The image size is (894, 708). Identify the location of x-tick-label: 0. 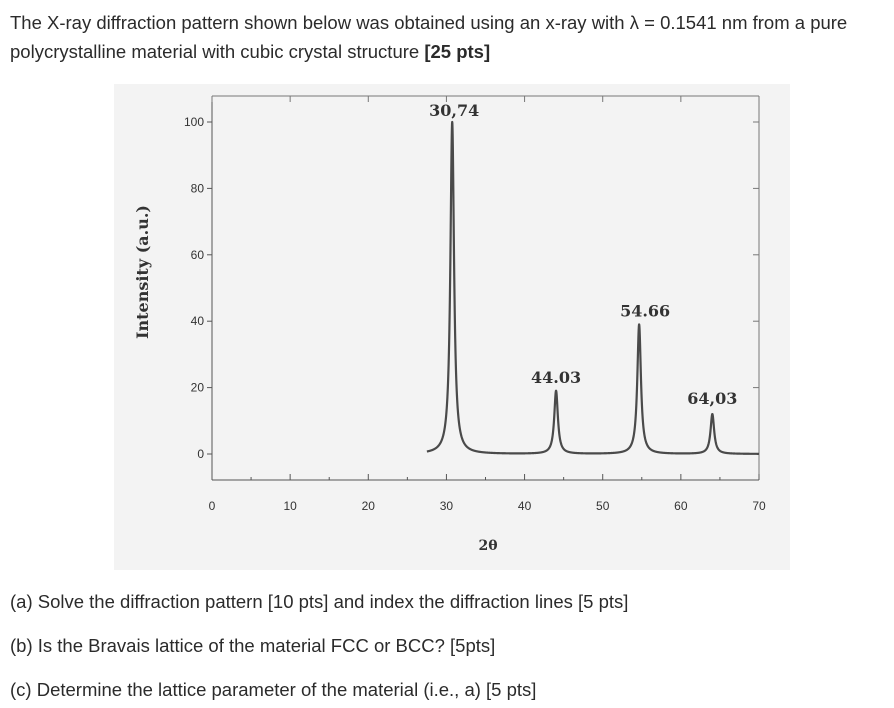
(212, 506).